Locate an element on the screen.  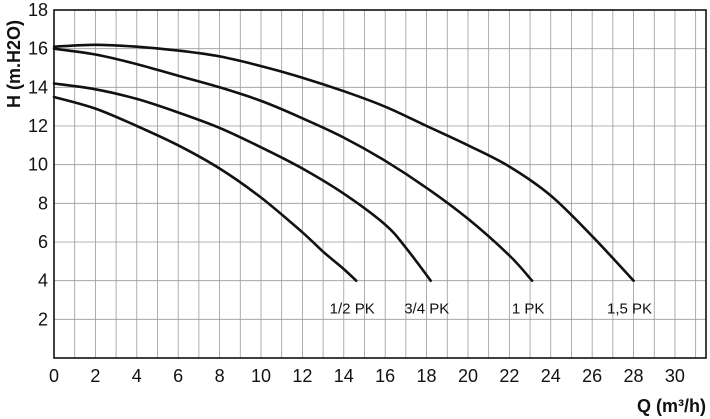
x-tick-label: 0 is located at coordinates (54, 376).